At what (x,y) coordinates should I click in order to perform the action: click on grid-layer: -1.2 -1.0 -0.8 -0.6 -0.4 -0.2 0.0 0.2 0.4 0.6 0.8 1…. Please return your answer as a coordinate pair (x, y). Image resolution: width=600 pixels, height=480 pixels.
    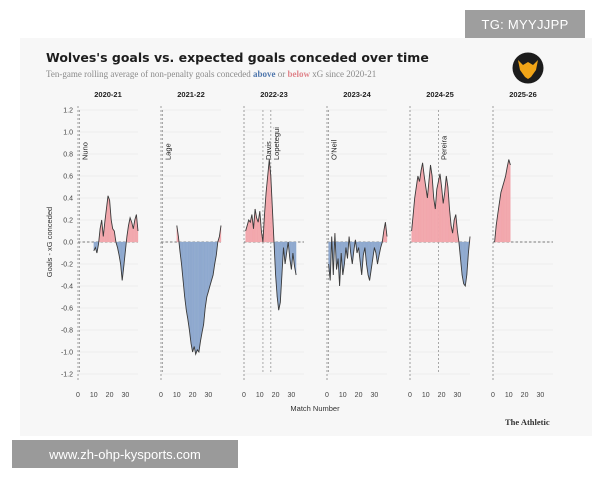
    Looking at the image, I should click on (67, 243).